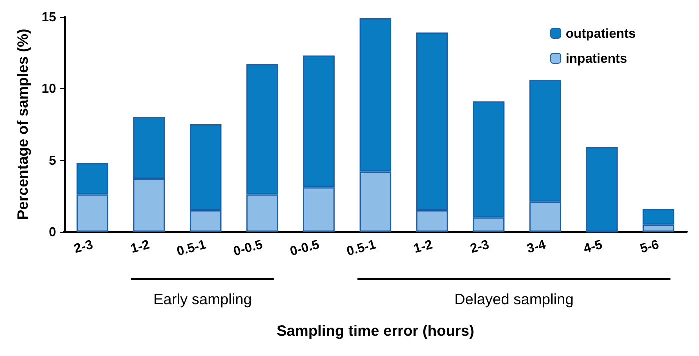  What do you see at coordinates (52, 232) in the screenshot?
I see `y-tick-label: 0` at bounding box center [52, 232].